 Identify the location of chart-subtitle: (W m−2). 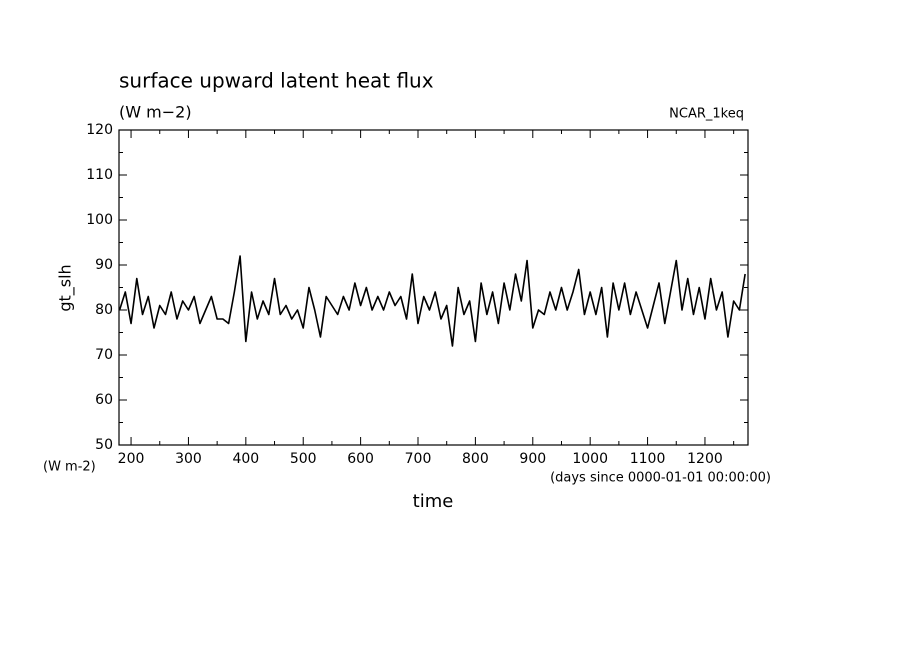
(155, 112).